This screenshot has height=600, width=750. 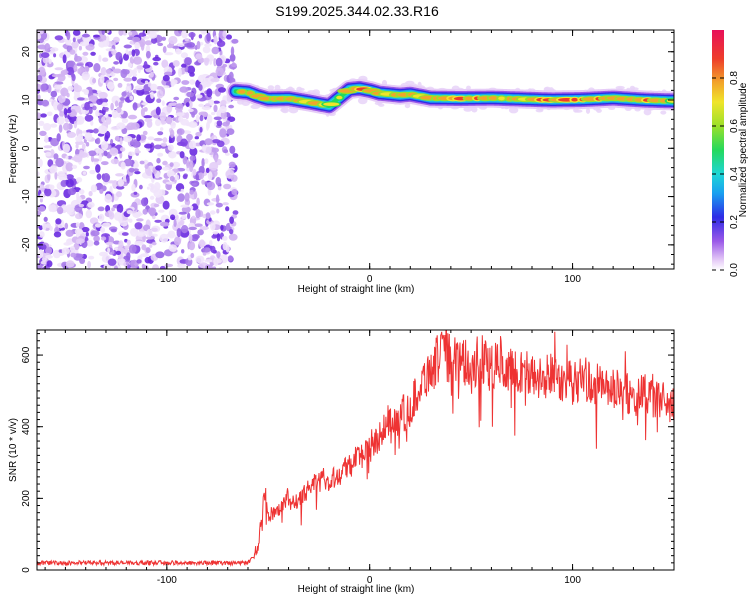 What do you see at coordinates (734, 78) in the screenshot?
I see `colorbar-tick-label: 0.8` at bounding box center [734, 78].